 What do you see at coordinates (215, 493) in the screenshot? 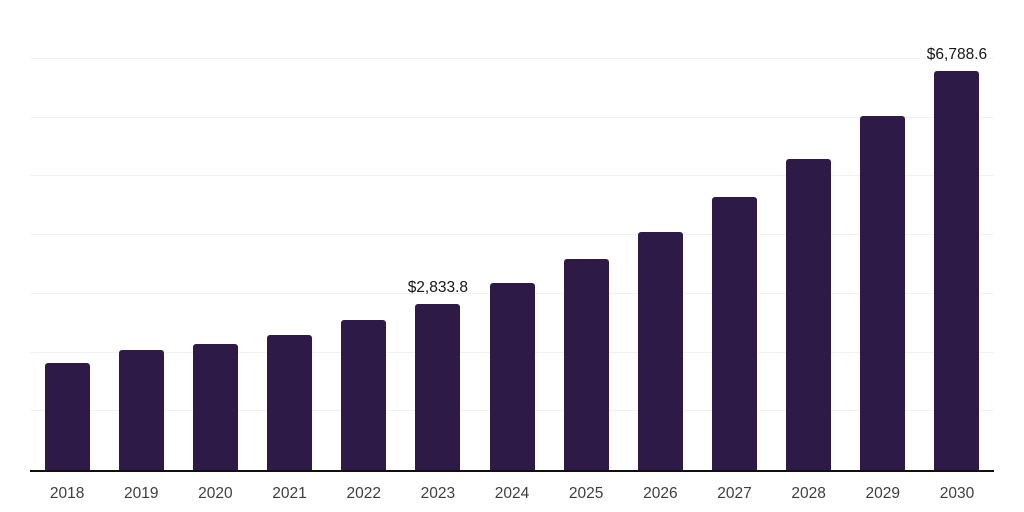
I see `x-tick-label-2020: 2020` at bounding box center [215, 493].